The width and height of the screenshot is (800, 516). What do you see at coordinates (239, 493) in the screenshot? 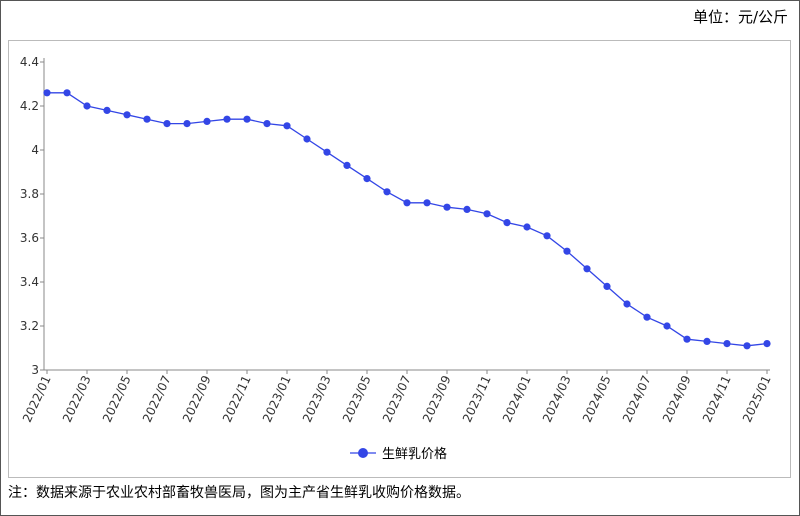
I see `note: 注：数据来源于农业农村部畜牧兽医局，图为主产省生鲜乳收购价格数据。` at bounding box center [239, 493].